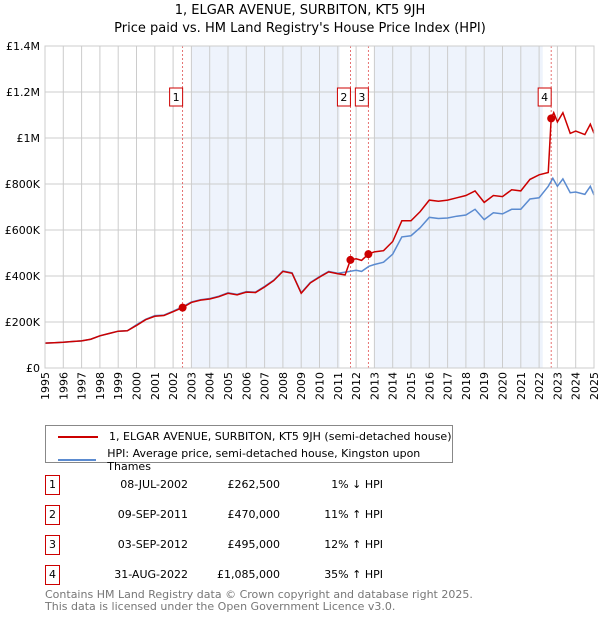  What do you see at coordinates (154, 484) in the screenshot?
I see `sale-date: 08-JUL-2002` at bounding box center [154, 484].